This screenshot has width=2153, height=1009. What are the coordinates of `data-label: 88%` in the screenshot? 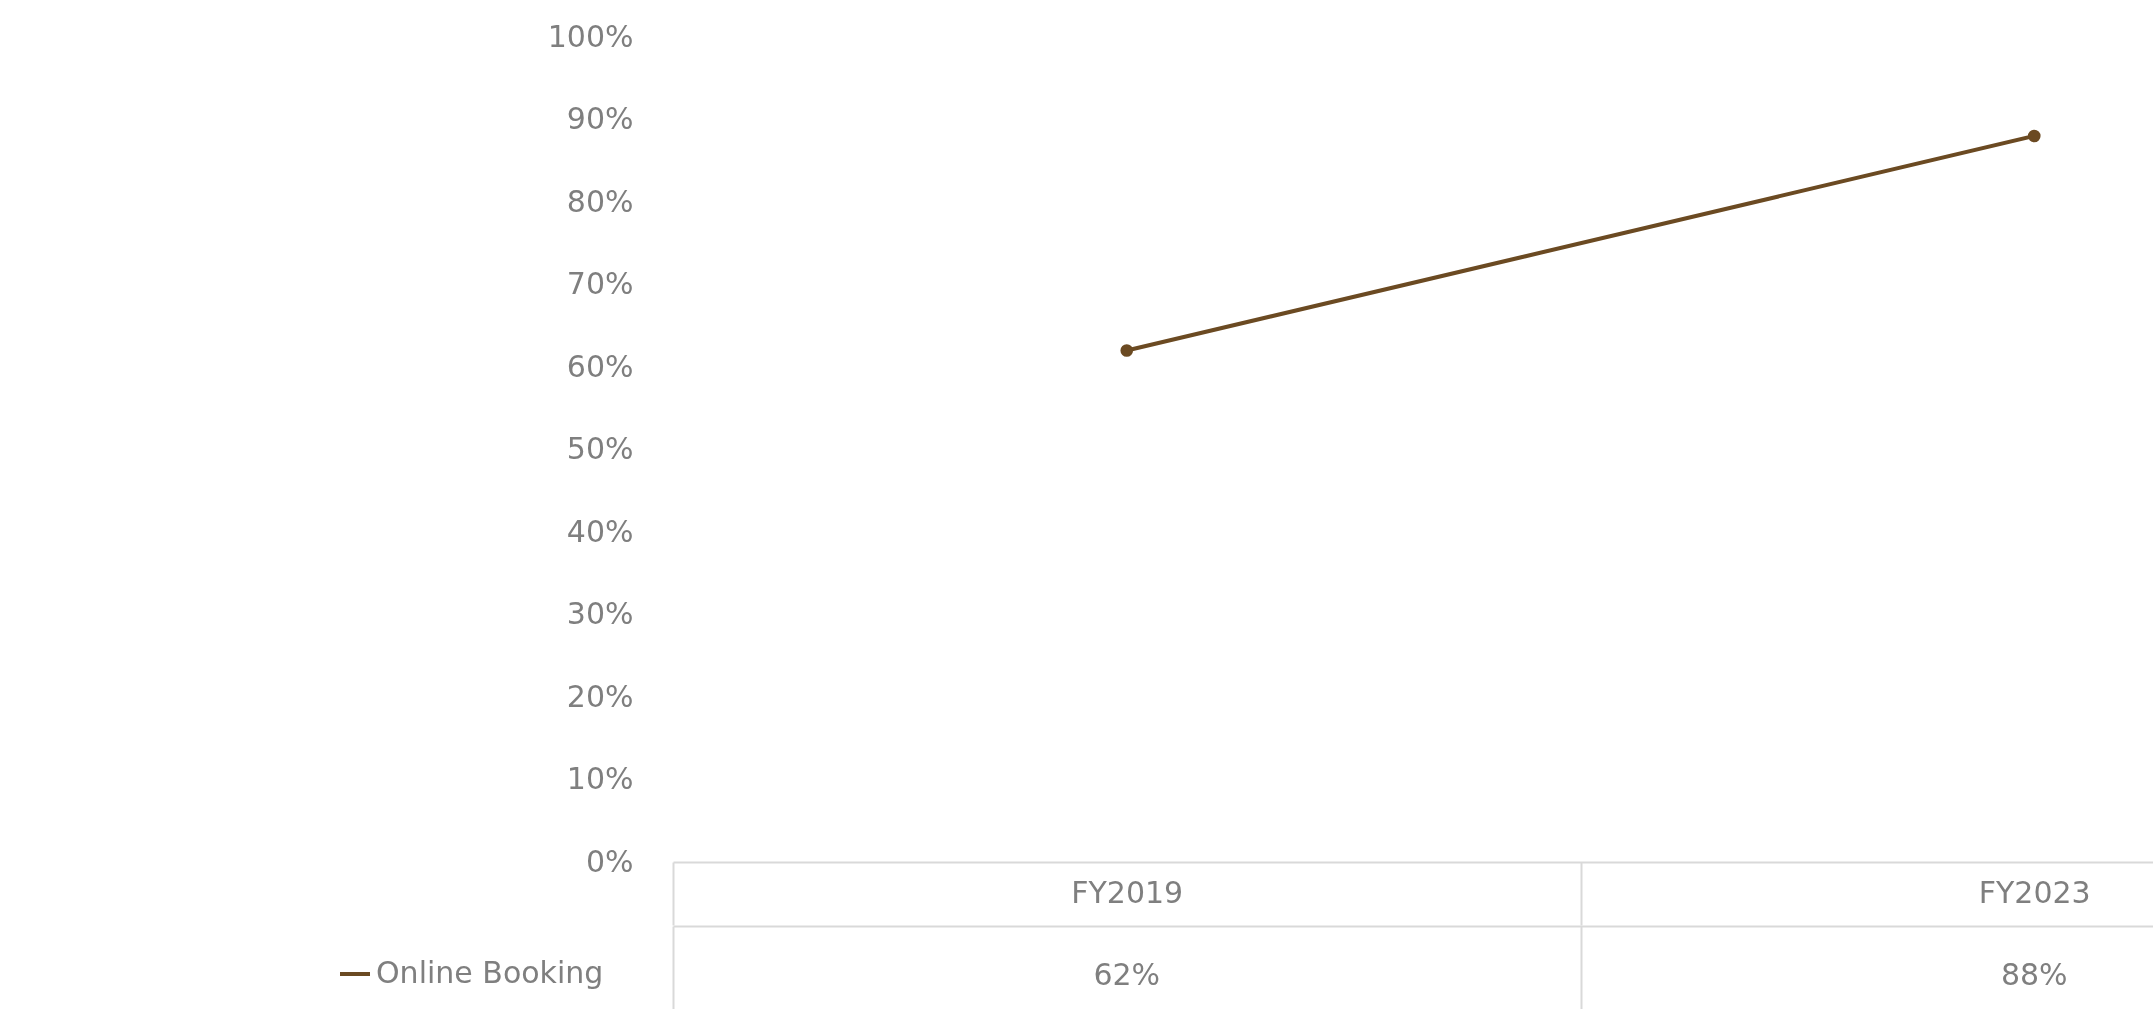 It's located at (2034, 974).